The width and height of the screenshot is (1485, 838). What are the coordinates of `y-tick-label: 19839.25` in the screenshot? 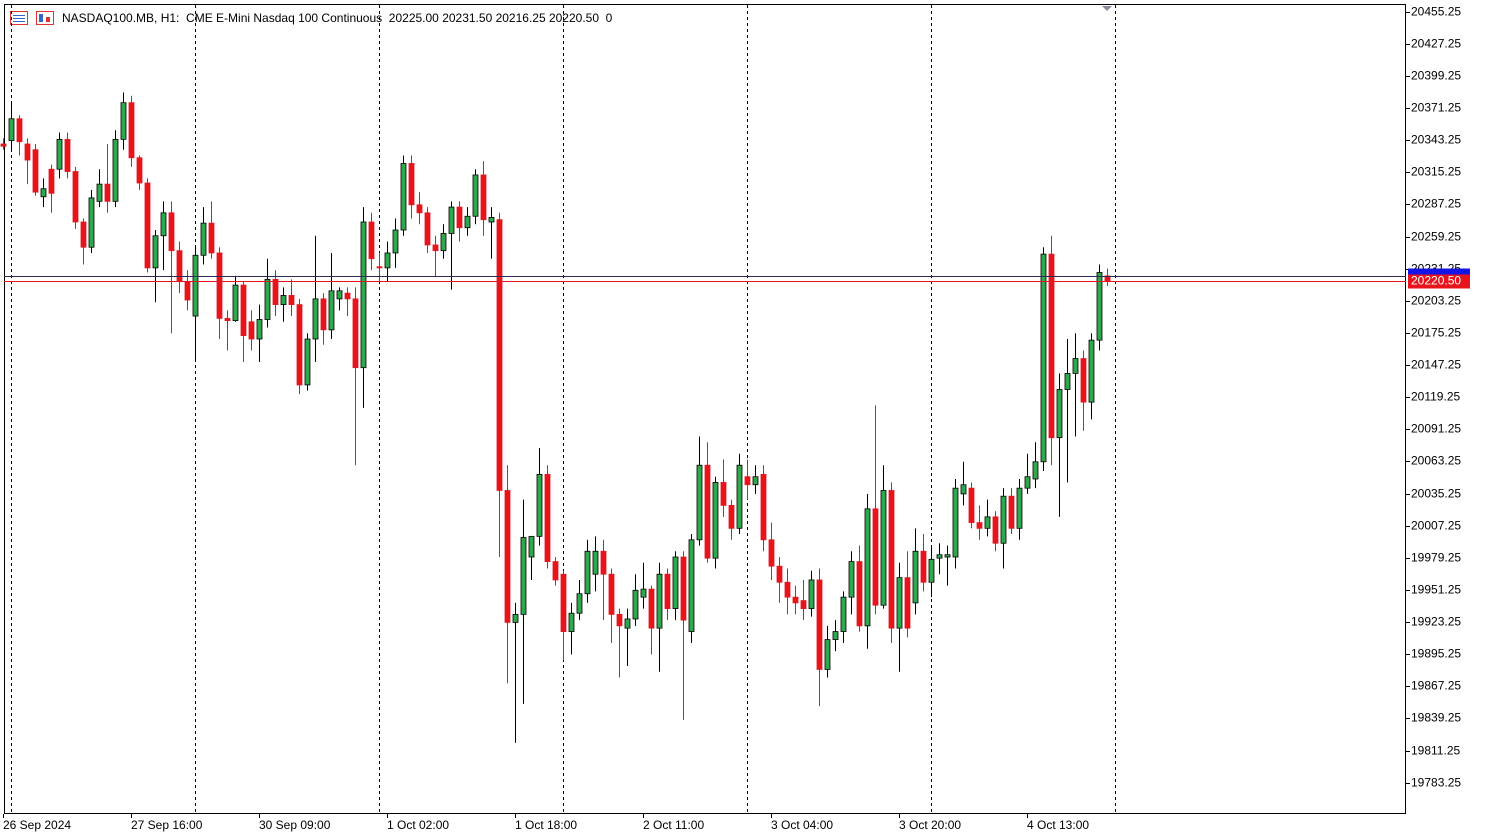 It's located at (1436, 718).